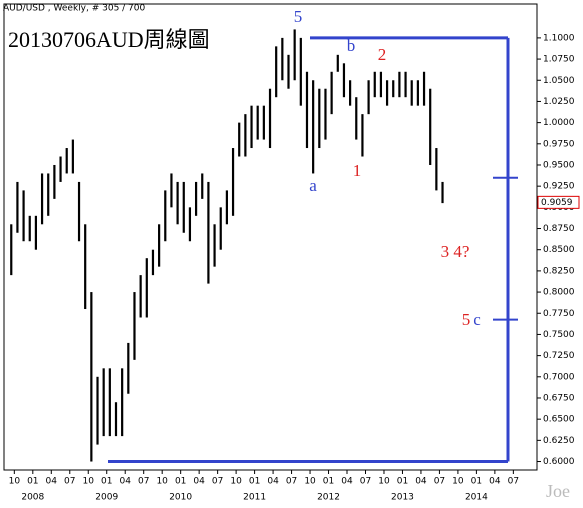 Image resolution: width=583 pixels, height=508 pixels. What do you see at coordinates (559, 229) in the screenshot?
I see `y-tick-label: 0.8750` at bounding box center [559, 229].